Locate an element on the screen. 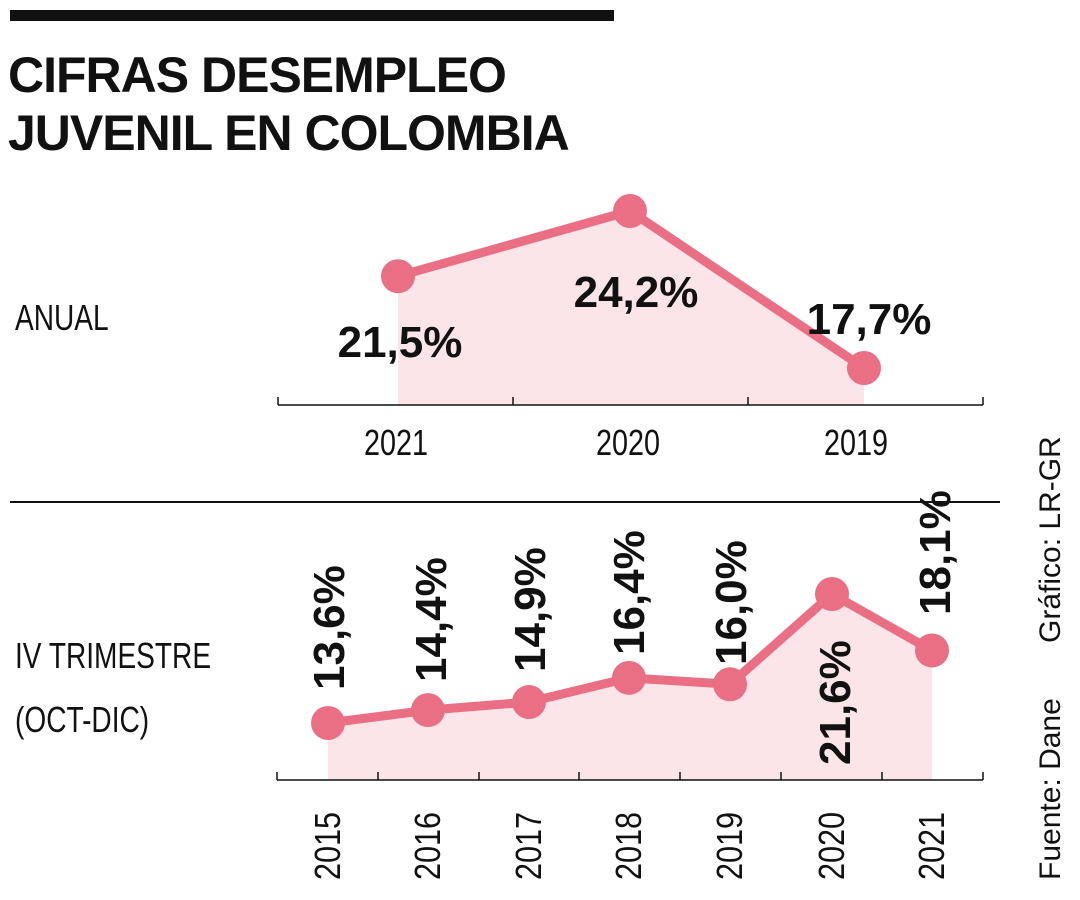 Image resolution: width=1080 pixels, height=900 pixels. annual-value-label-2019: 17,7% is located at coordinates (869, 319).